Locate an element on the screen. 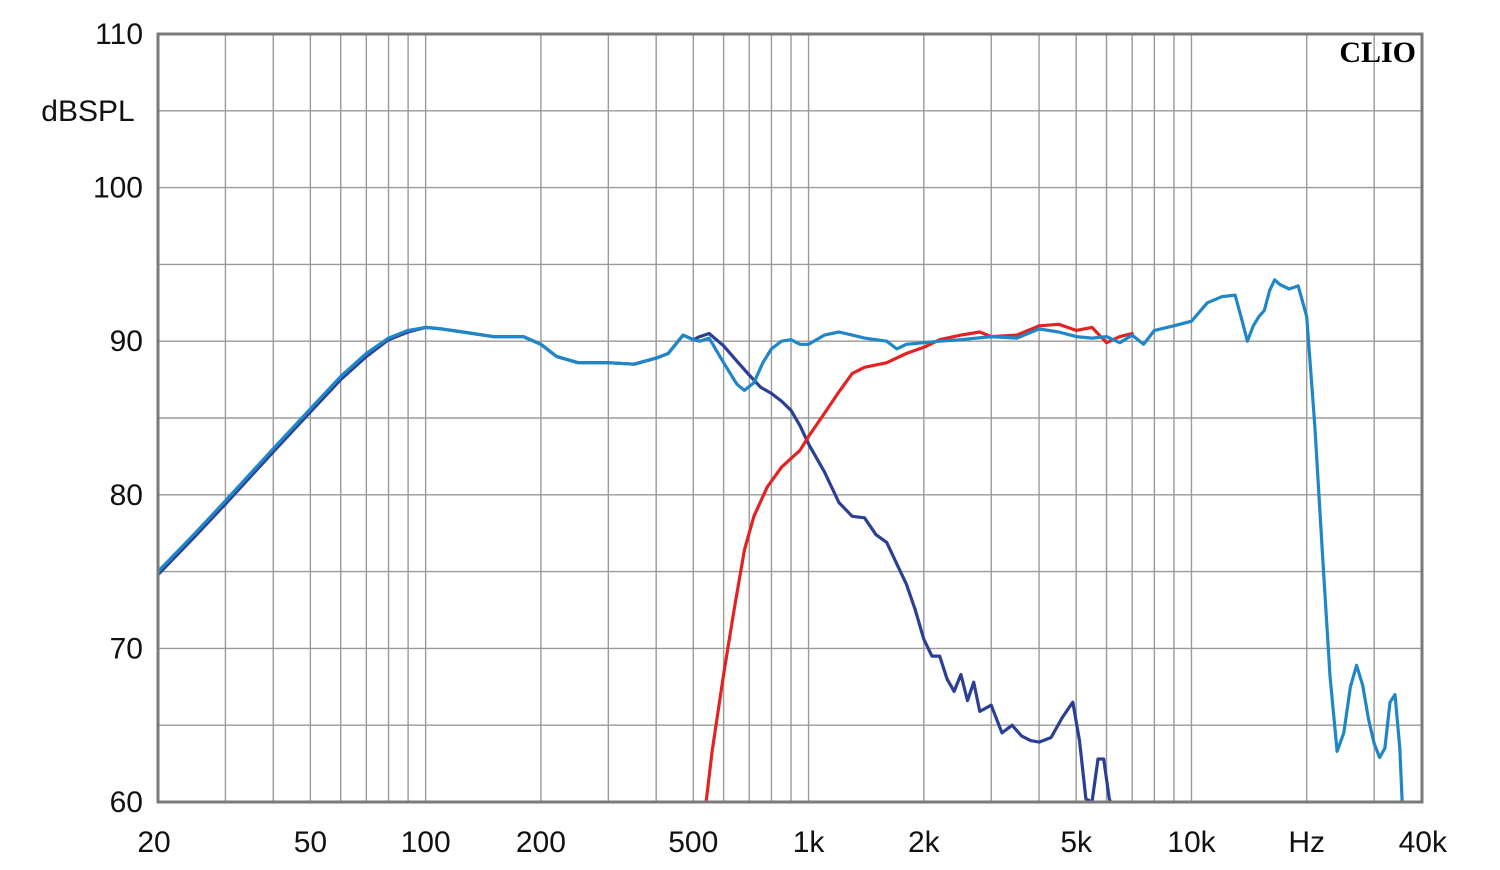 This screenshot has height=870, width=1500. y-tick-label: 80 is located at coordinates (126, 495).